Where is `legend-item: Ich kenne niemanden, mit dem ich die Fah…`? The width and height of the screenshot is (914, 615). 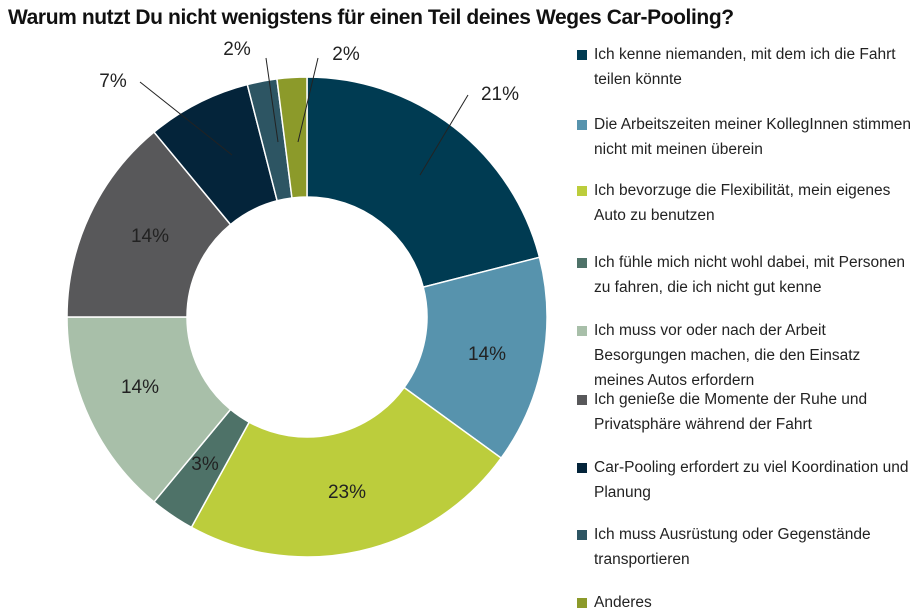 legend-item: Ich kenne niemanden, mit dem ich die Fah… is located at coordinates (744, 67).